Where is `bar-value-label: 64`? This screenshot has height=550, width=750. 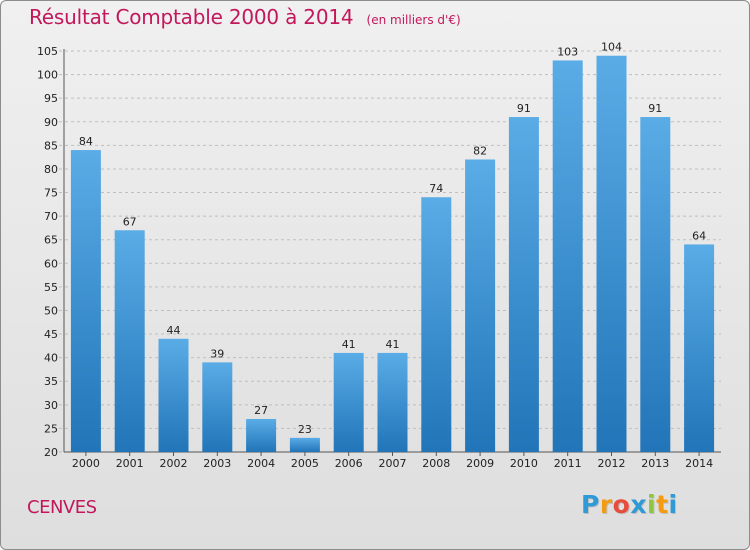 bar-value-label: 64 is located at coordinates (699, 235).